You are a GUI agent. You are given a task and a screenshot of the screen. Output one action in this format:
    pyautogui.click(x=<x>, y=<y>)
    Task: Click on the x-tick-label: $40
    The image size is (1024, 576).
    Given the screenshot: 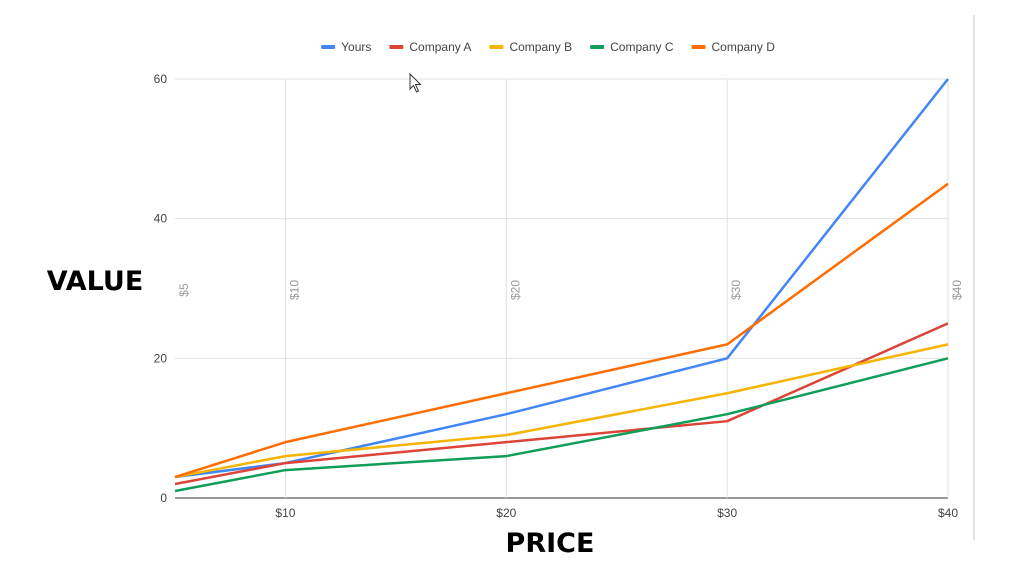 What is the action you would take?
    pyautogui.click(x=948, y=513)
    